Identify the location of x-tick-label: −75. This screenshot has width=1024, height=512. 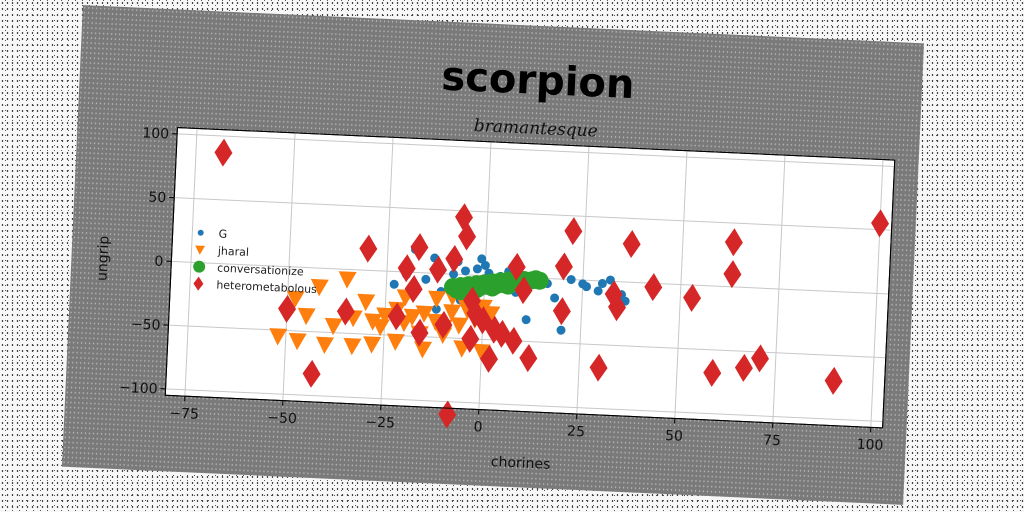
(184, 413).